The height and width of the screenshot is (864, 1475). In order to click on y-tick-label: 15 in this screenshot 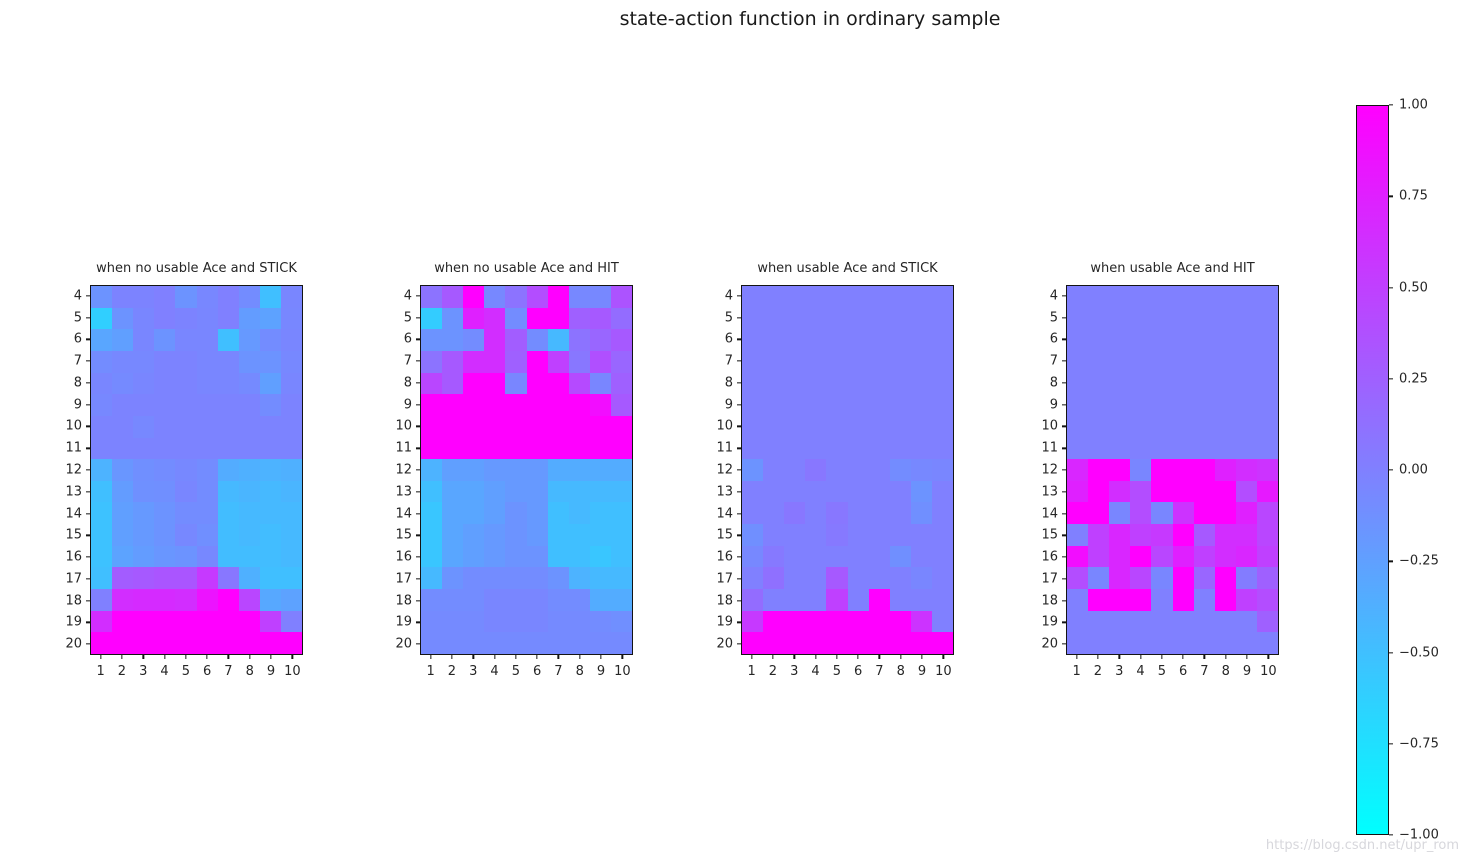, I will do `click(73, 535)`.